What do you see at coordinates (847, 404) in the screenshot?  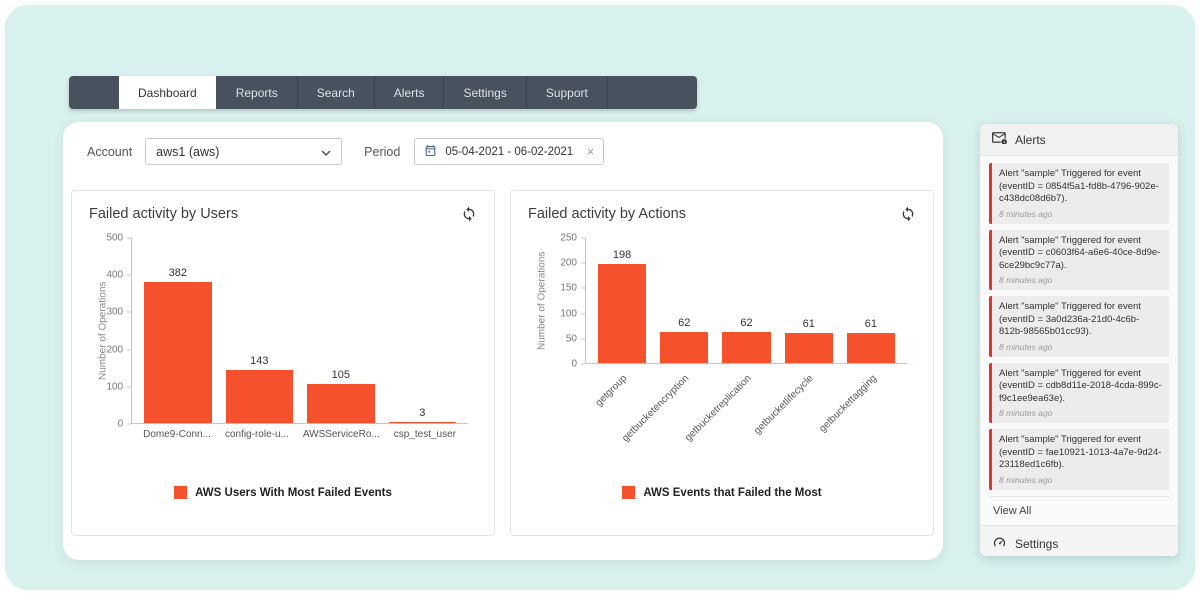 I see `x-axis-label: getbuckettagging` at bounding box center [847, 404].